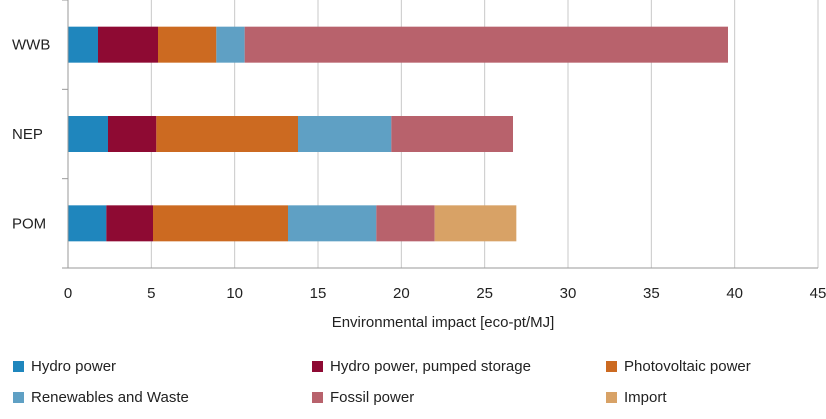 This screenshot has height=419, width=826. I want to click on y-tick-label: NEP, so click(27, 134).